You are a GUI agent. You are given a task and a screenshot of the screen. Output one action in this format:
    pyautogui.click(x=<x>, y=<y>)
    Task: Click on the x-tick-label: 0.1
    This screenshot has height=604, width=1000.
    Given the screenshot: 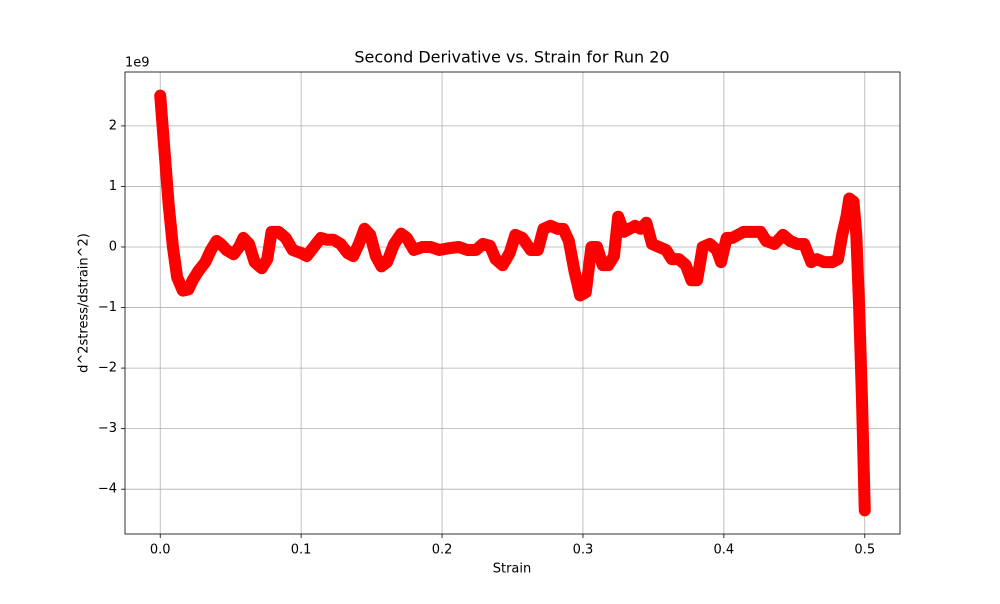 What is the action you would take?
    pyautogui.click(x=301, y=550)
    